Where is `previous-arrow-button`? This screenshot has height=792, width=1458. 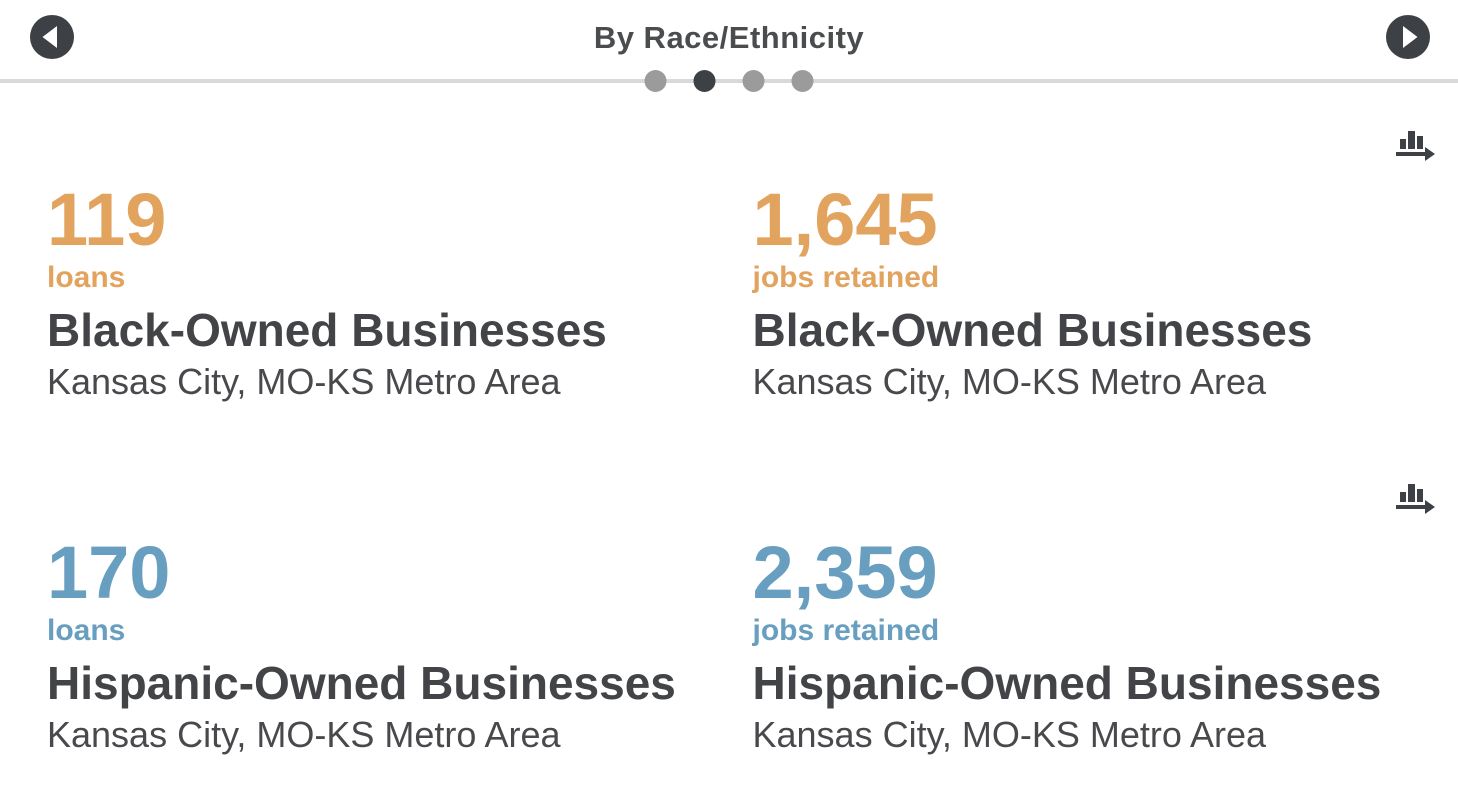
previous-arrow-button is located at coordinates (52, 37).